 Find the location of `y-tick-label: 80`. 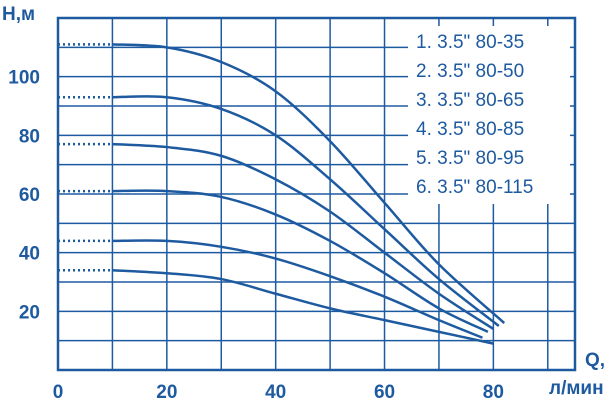

y-tick-label: 80 is located at coordinates (29, 136).